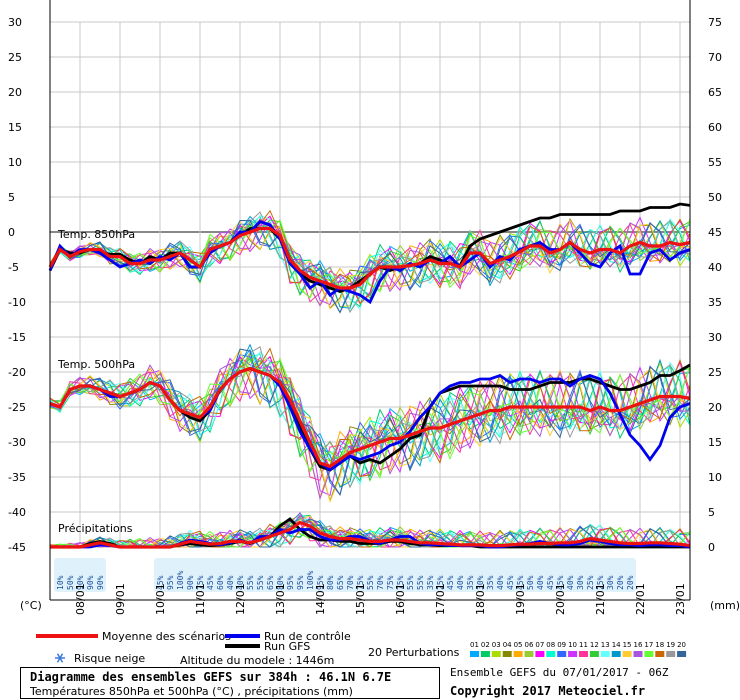 Image resolution: width=740 pixels, height=700 pixels. I want to click on perturbation-swatches: 01 02 03 04 05 06 07 08 09 10 11 12 13 14 15 16 17 18 19 20, so click(578, 649).